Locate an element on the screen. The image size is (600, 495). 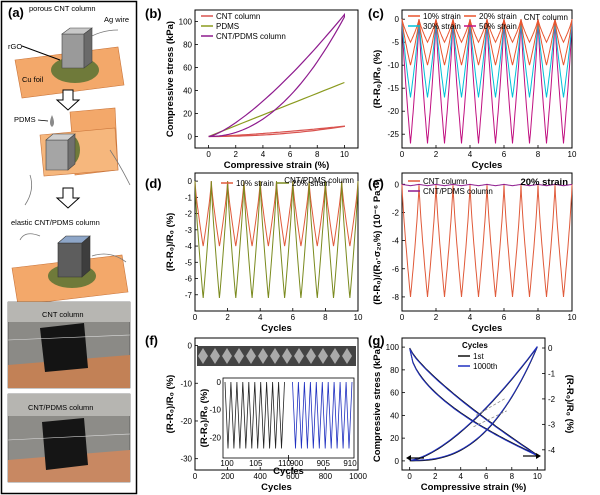
y-axis-label: (R-R₀)/(R₀·σ₂₀%) (10⁻⁶ Pa⁻¹) is located at coordinates (377, 242).